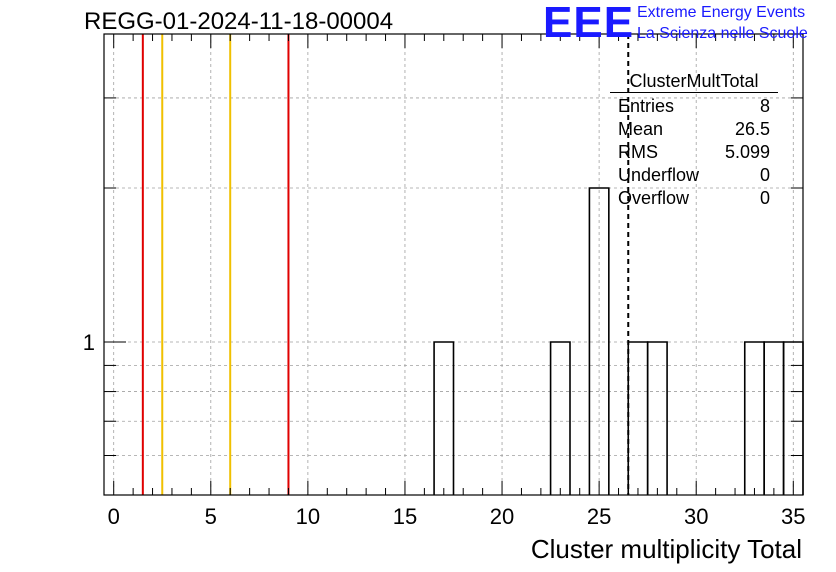  I want to click on x-tick-label: 35, so click(793, 516).